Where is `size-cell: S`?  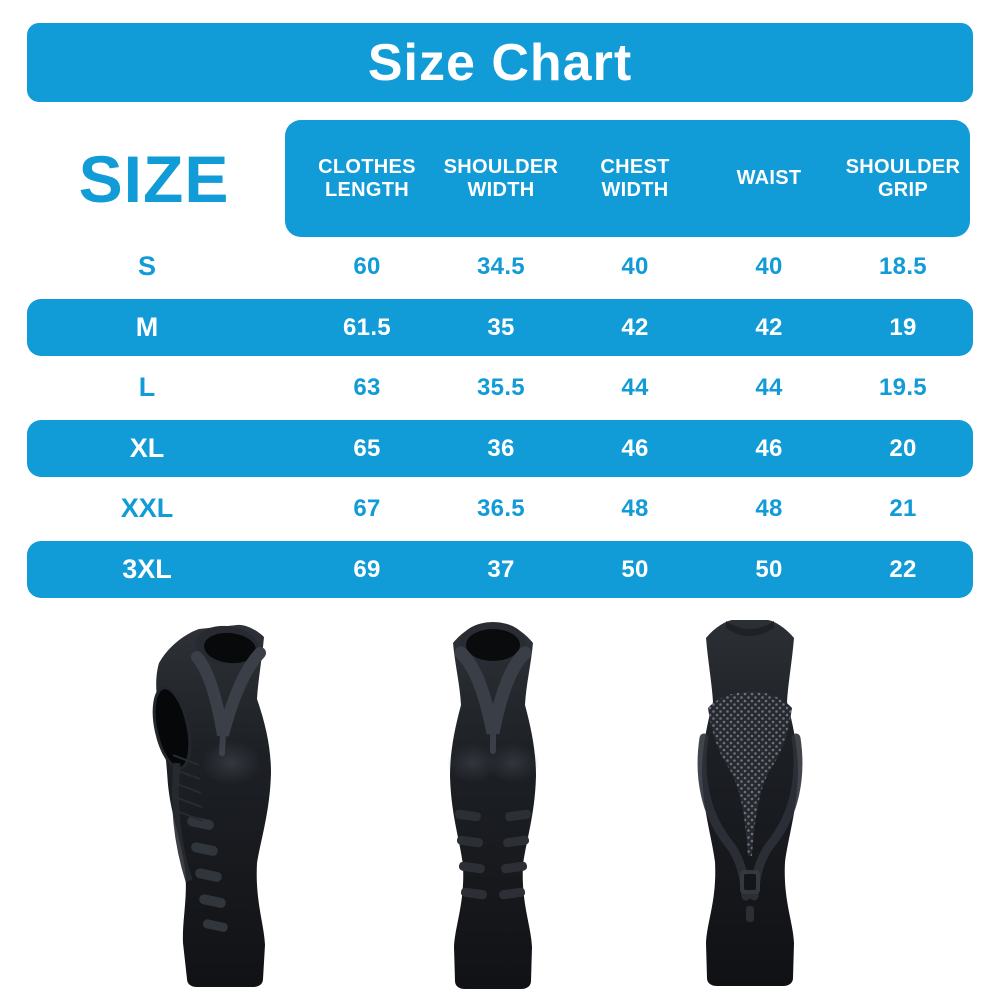 size-cell: S is located at coordinates (146, 266).